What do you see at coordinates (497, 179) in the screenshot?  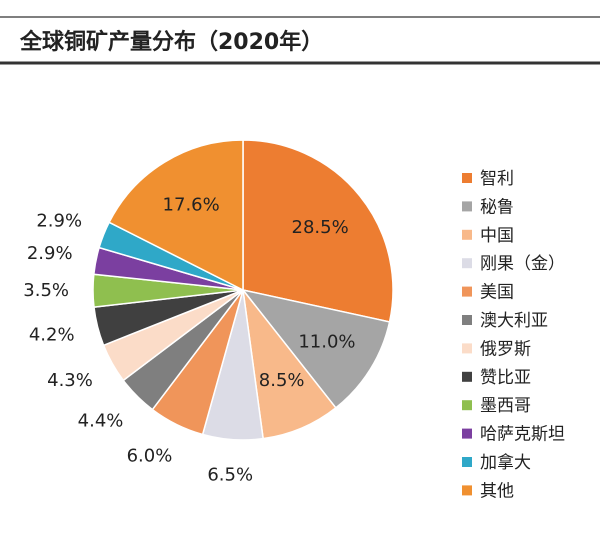 I see `legend-label: 智利` at bounding box center [497, 179].